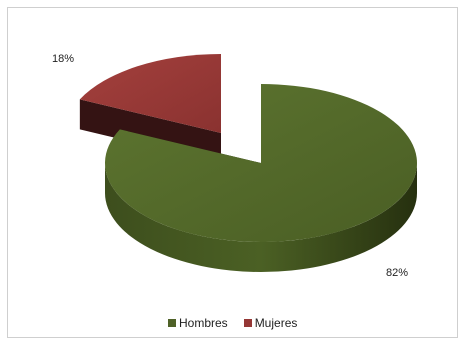 Image resolution: width=466 pixels, height=346 pixels. What do you see at coordinates (240, 323) in the screenshot?
I see `chart-legend: Hombres Mujeres` at bounding box center [240, 323].